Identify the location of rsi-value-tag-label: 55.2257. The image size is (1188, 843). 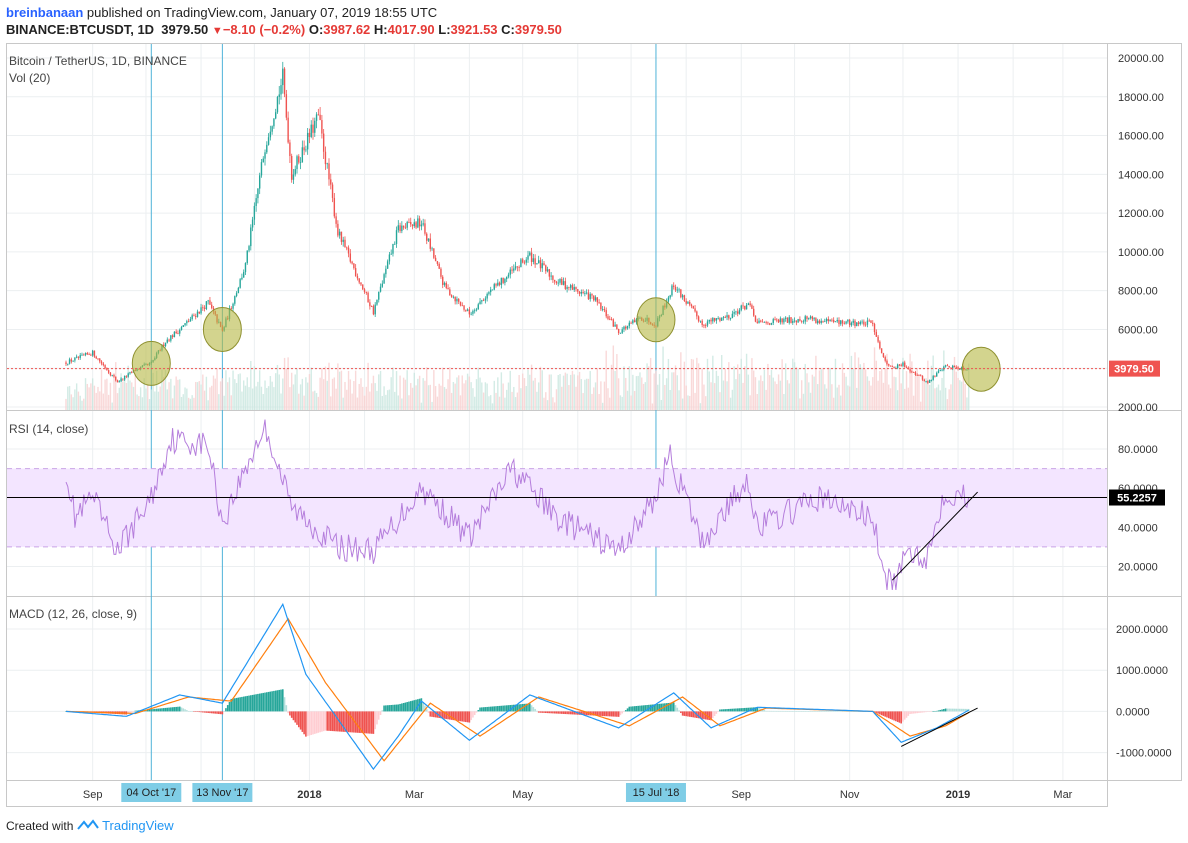
(1137, 499).